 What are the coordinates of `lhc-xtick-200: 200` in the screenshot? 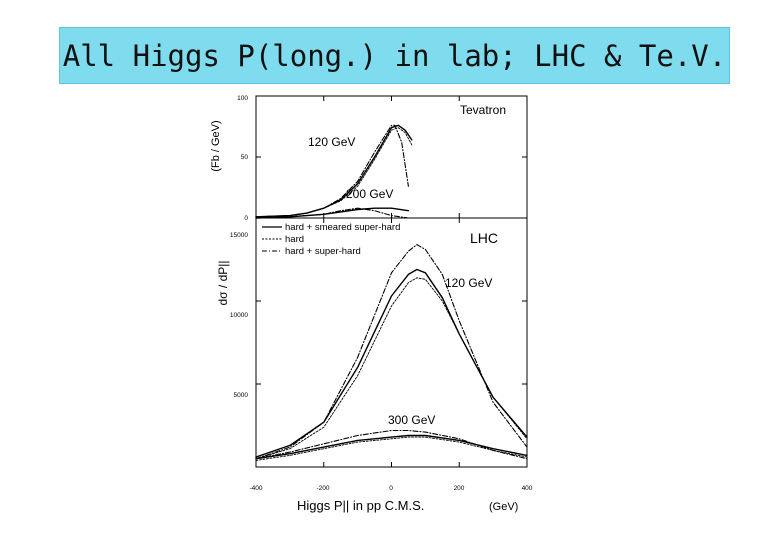 It's located at (459, 488).